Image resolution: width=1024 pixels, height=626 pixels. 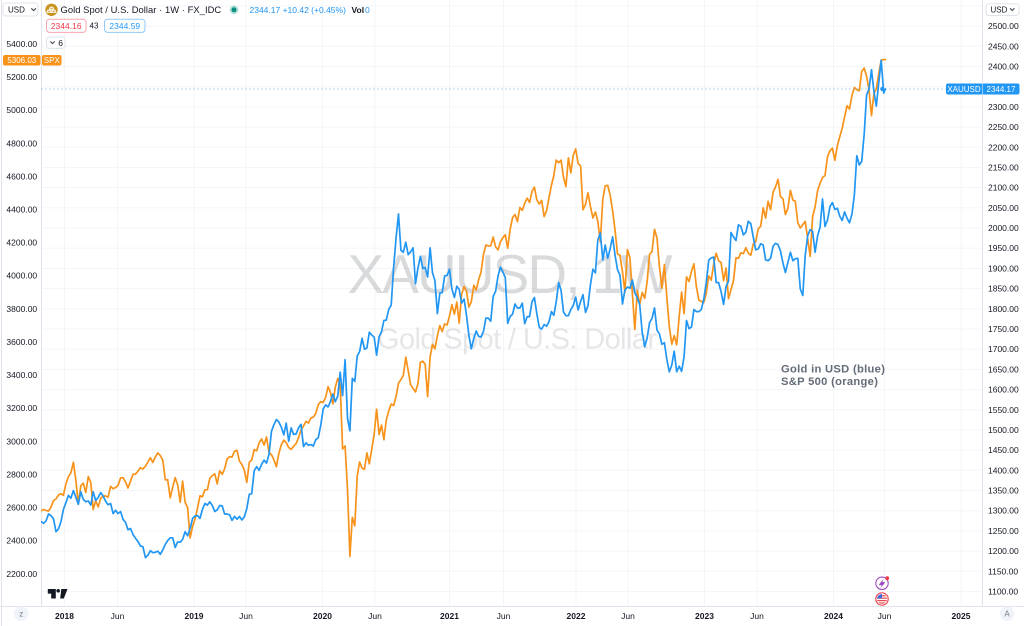 I want to click on svg-text: 1750.00, so click(x=1003, y=329).